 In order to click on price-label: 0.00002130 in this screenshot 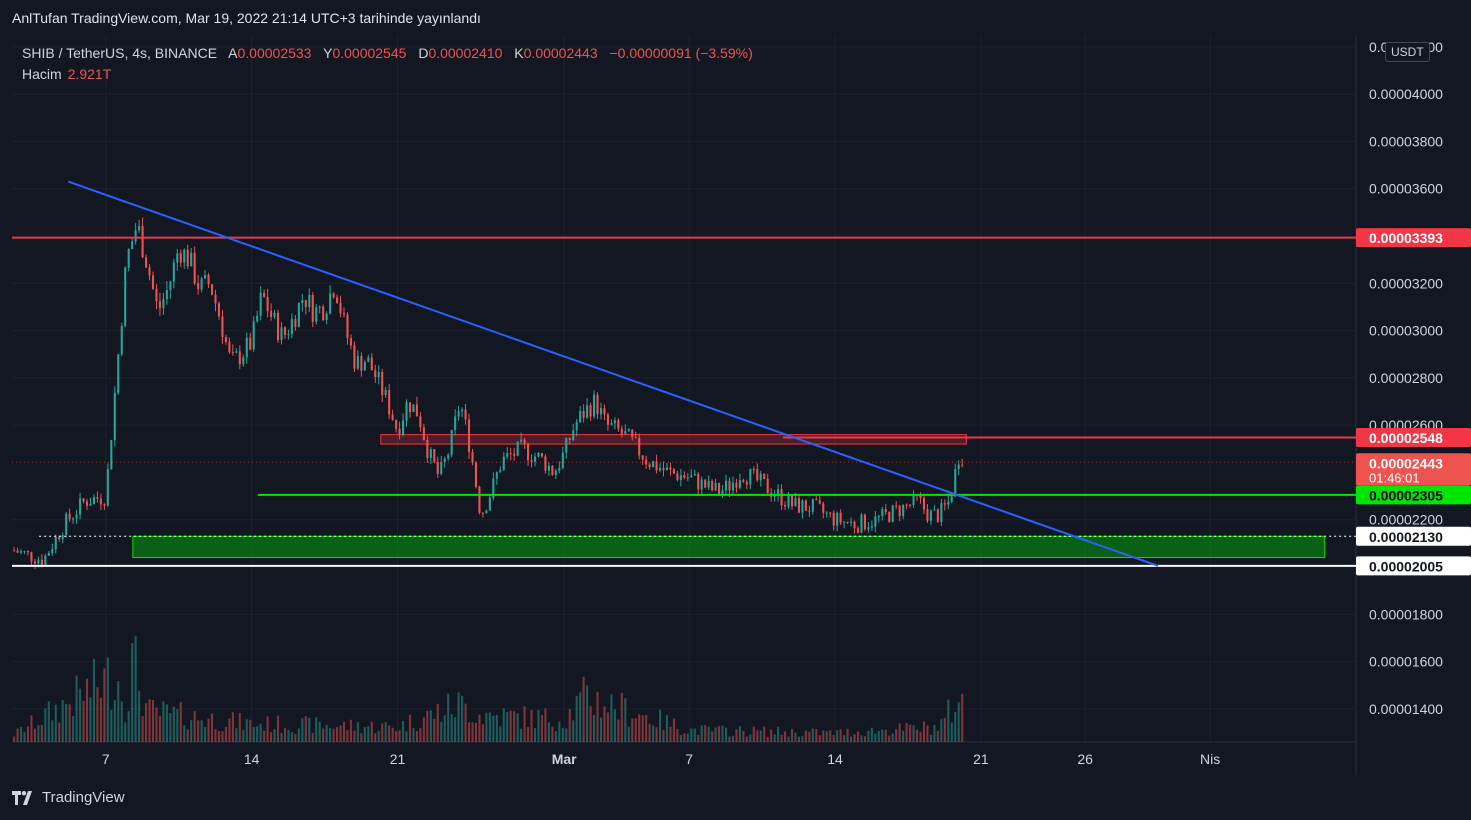, I will do `click(1406, 537)`.